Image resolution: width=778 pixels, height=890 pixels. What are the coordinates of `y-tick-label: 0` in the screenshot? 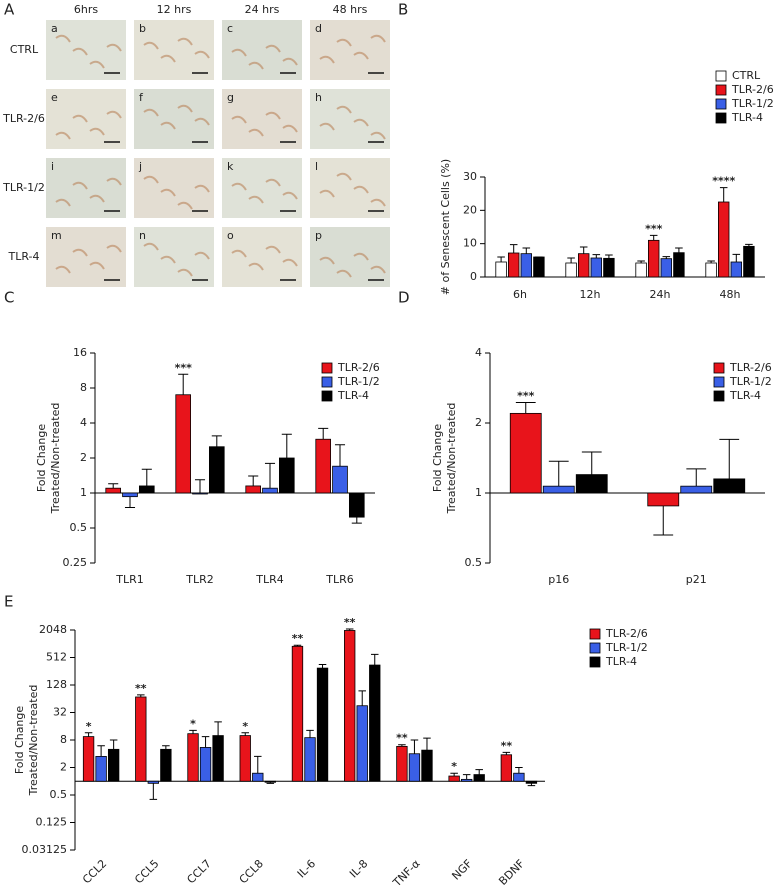 It's located at (473, 276).